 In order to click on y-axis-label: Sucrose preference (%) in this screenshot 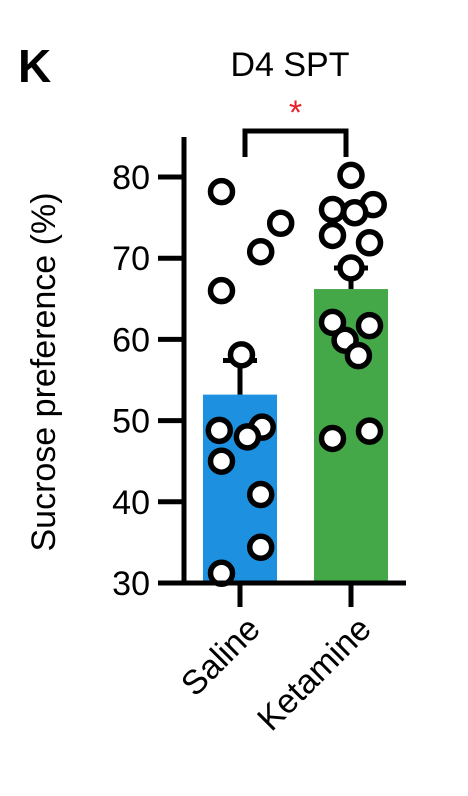, I will do `click(44, 371)`.